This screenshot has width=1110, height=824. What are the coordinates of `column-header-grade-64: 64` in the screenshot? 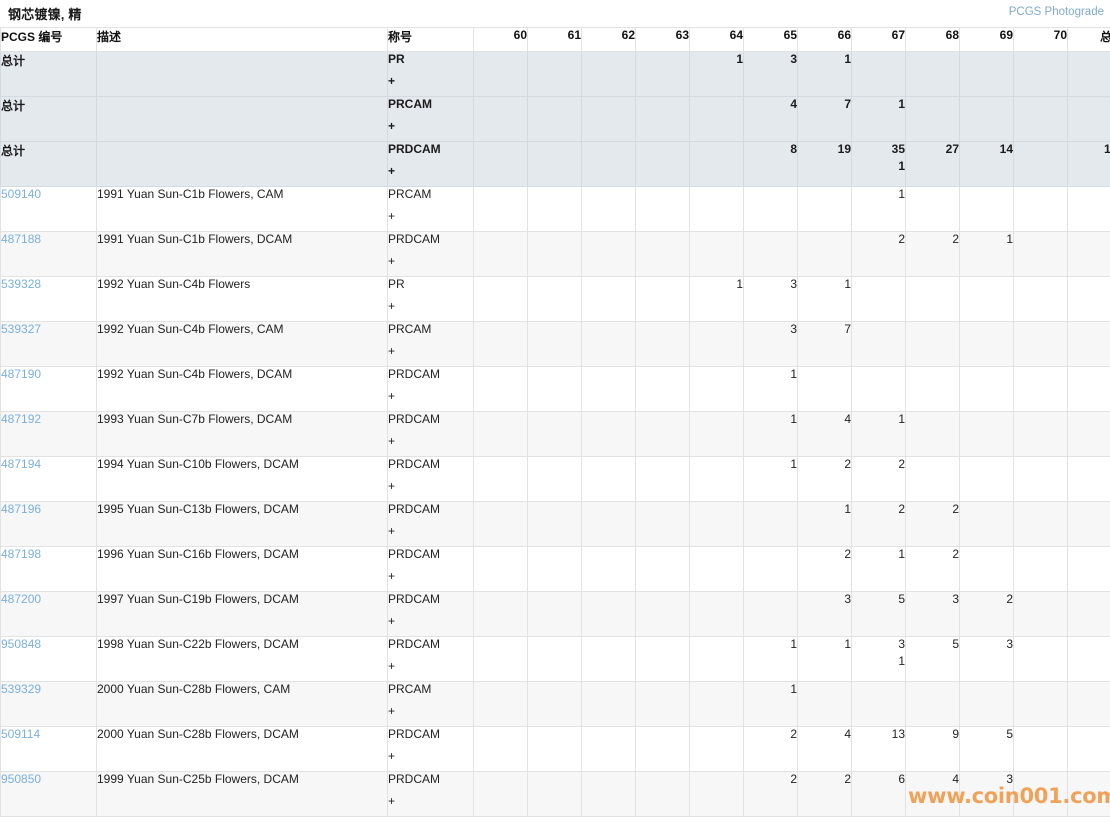 It's located at (716, 39).